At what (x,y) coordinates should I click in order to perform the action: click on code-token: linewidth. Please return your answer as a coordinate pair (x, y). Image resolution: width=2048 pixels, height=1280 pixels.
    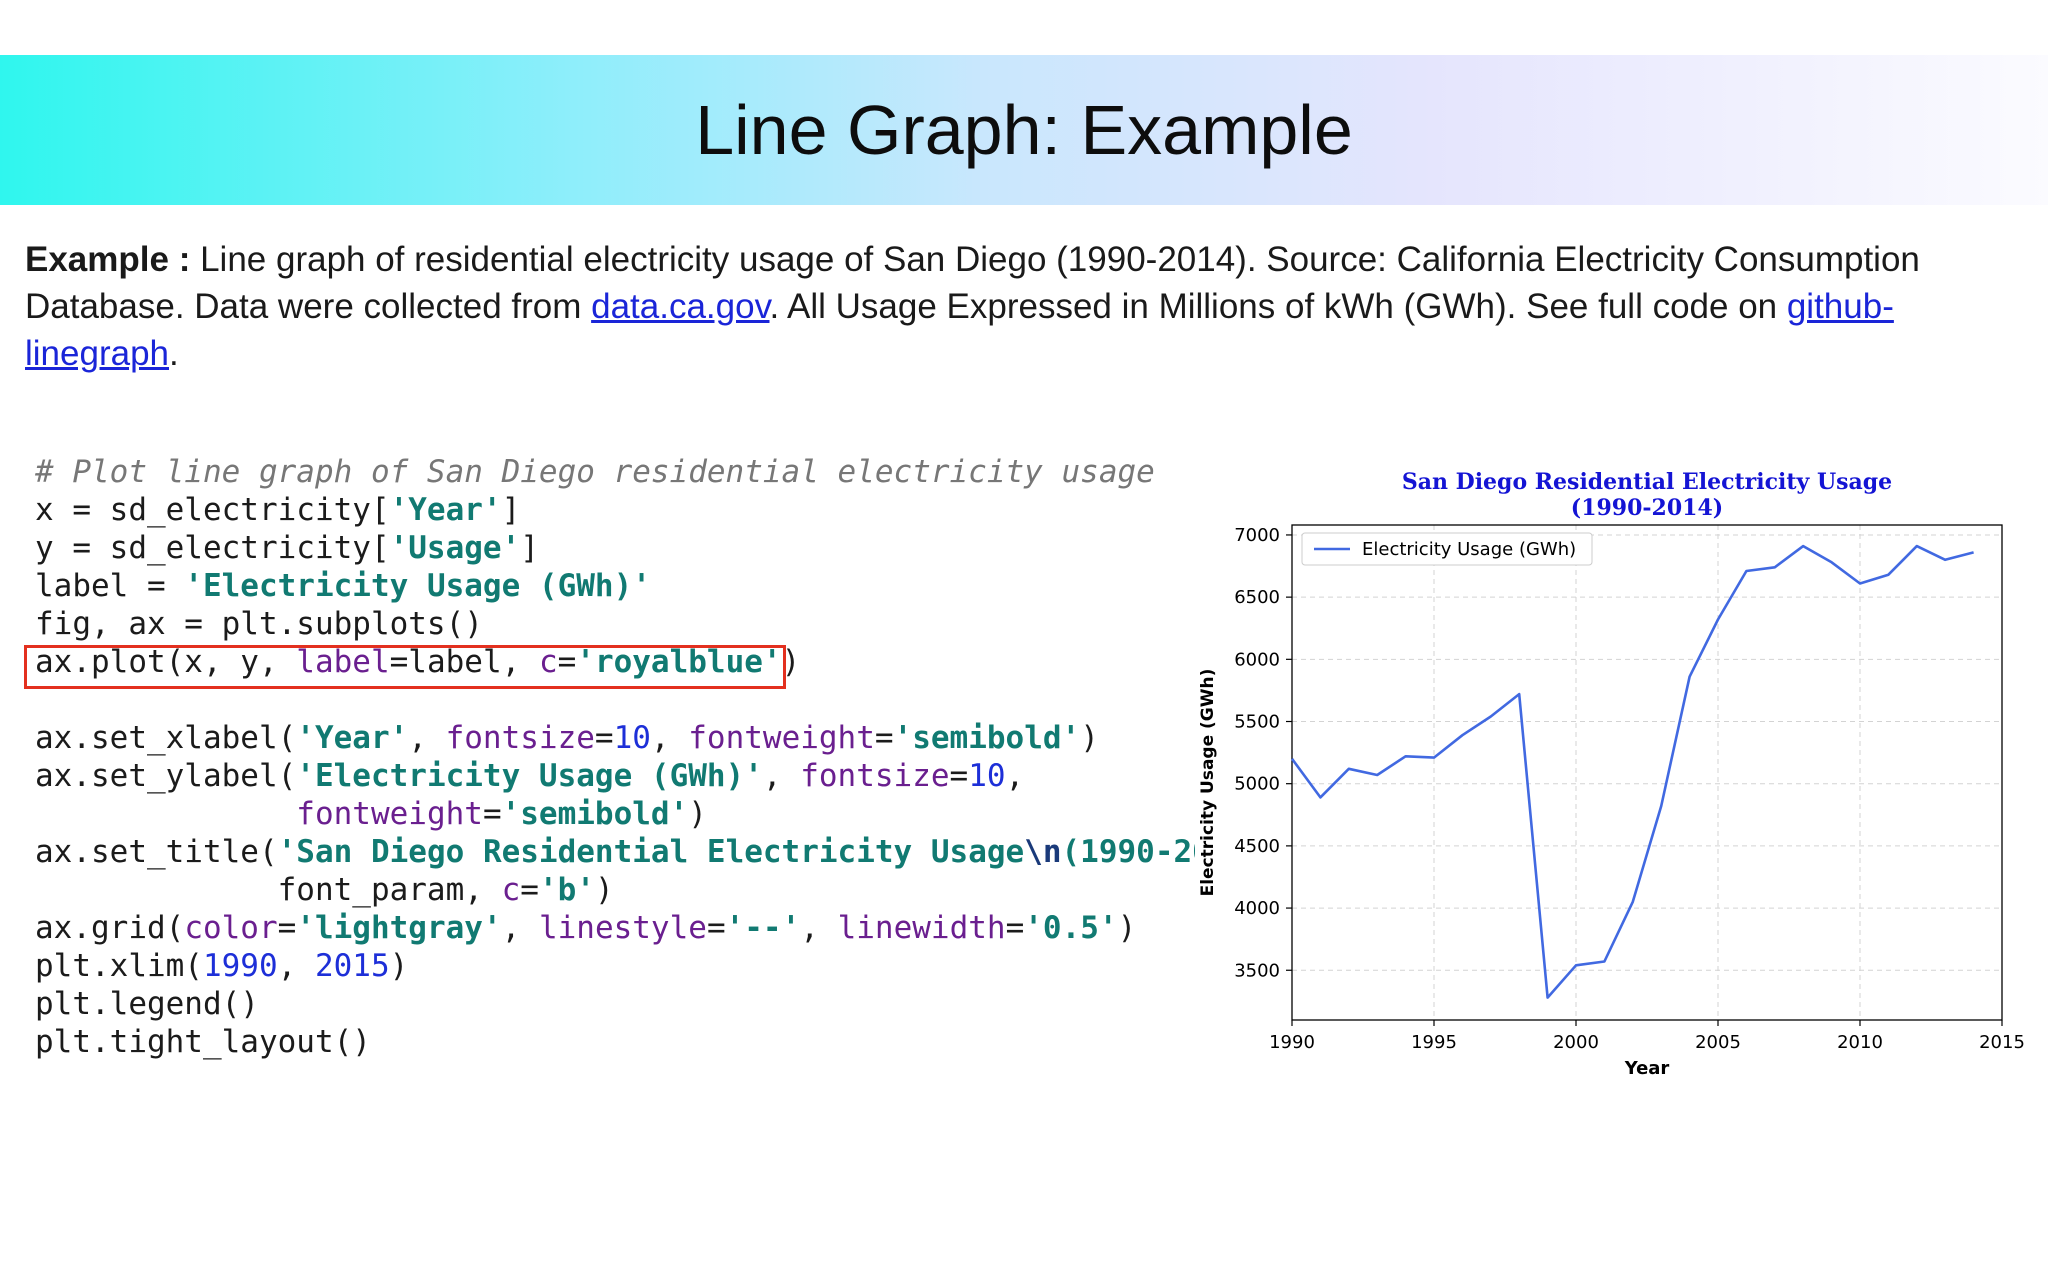
    Looking at the image, I should click on (921, 928).